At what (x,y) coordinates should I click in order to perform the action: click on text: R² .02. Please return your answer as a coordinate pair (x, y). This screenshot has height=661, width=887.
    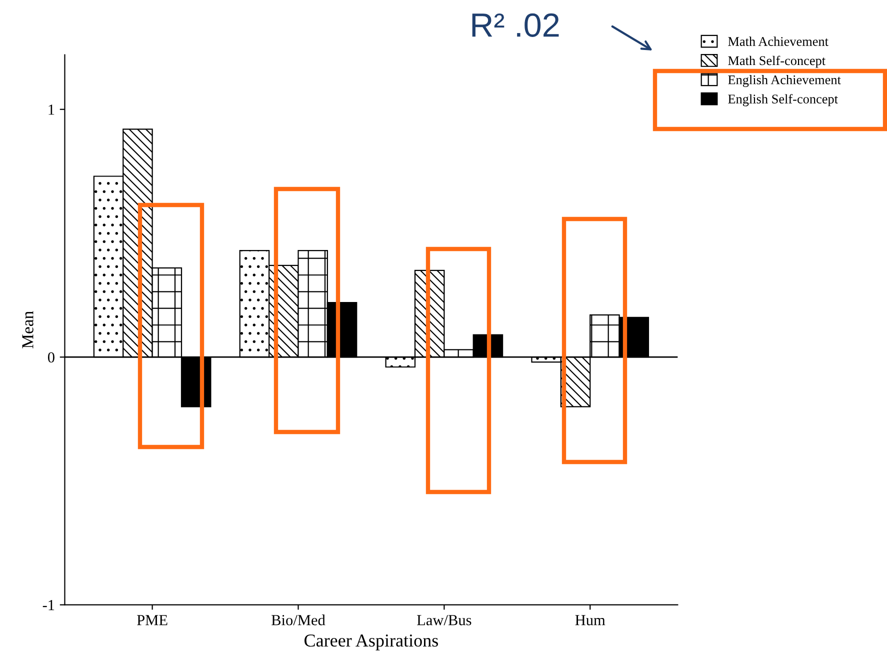
    Looking at the image, I should click on (515, 25).